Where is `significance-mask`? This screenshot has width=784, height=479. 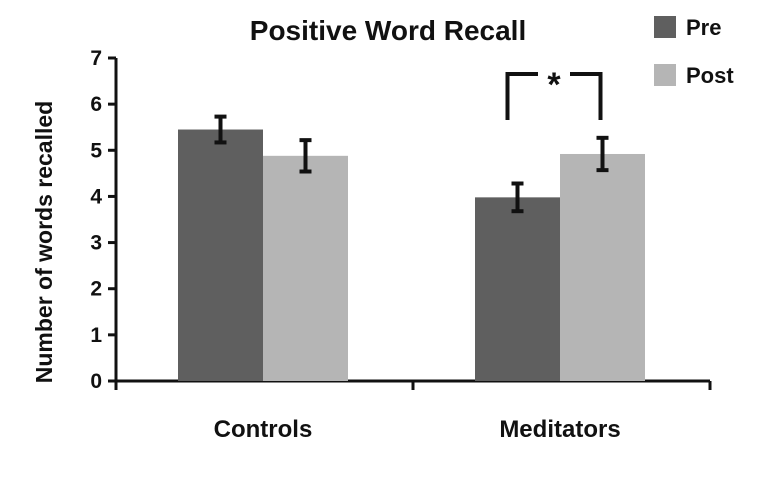
significance-mask is located at coordinates (554, 73).